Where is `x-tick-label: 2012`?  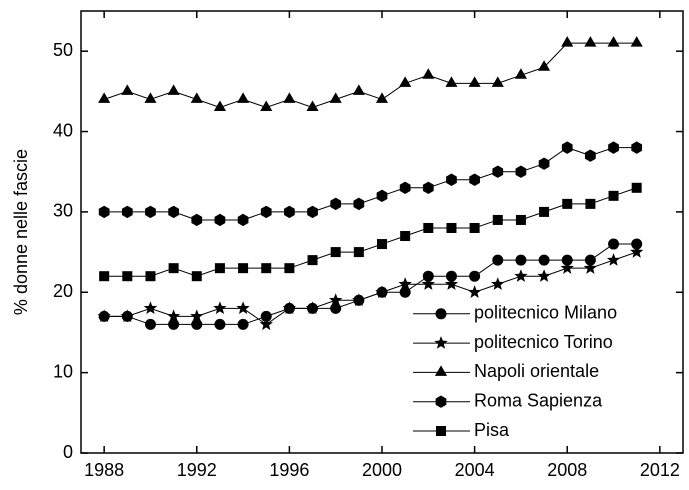
x-tick-label: 2012 is located at coordinates (660, 470).